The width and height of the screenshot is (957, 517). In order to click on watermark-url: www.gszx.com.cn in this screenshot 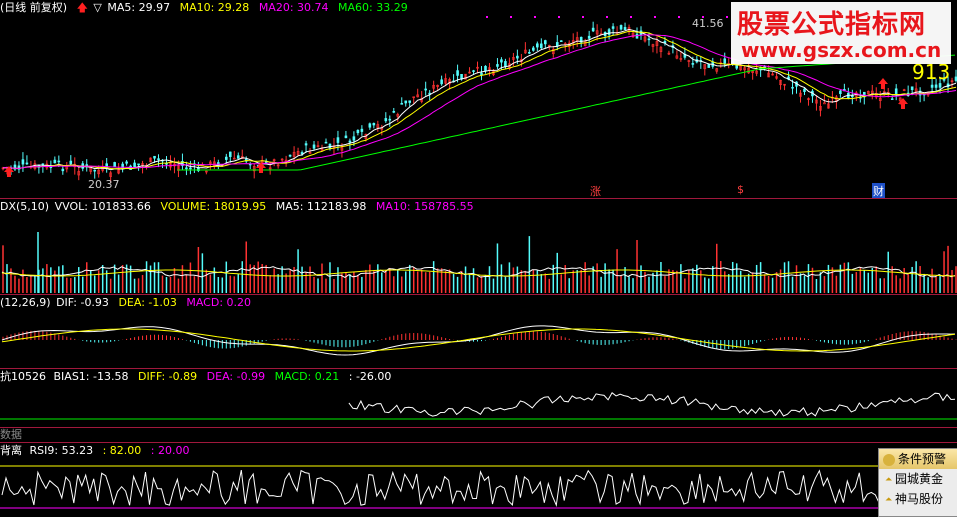, I will do `click(841, 50)`.